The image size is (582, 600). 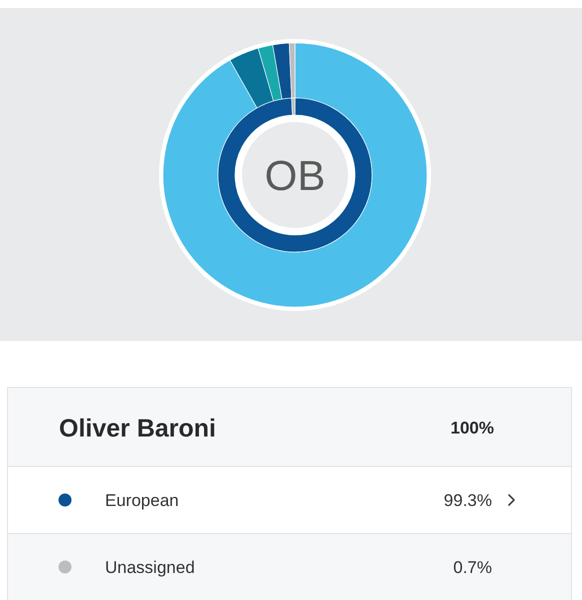 What do you see at coordinates (150, 567) in the screenshot?
I see `legend-label: Unassigned` at bounding box center [150, 567].